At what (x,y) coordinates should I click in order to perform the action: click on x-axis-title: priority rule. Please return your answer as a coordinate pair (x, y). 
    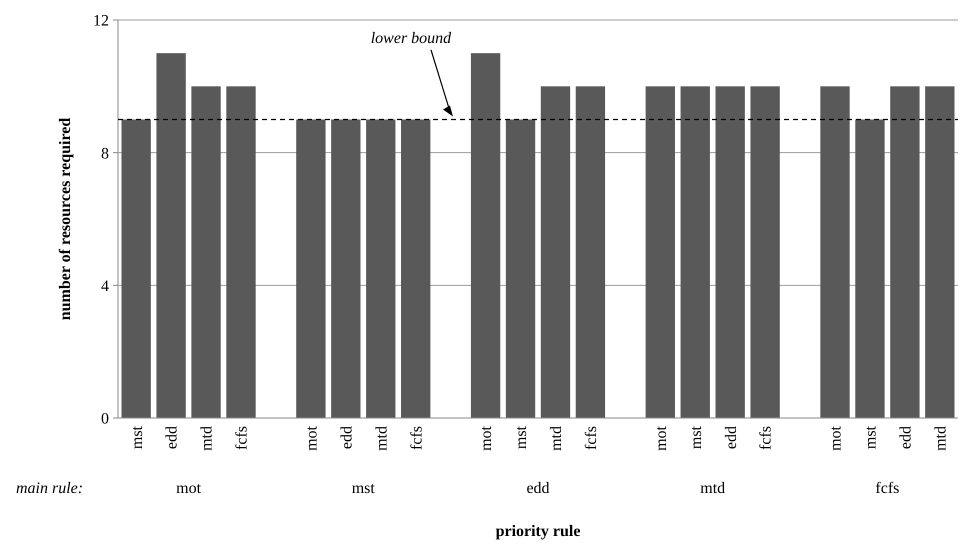
    Looking at the image, I should click on (538, 531).